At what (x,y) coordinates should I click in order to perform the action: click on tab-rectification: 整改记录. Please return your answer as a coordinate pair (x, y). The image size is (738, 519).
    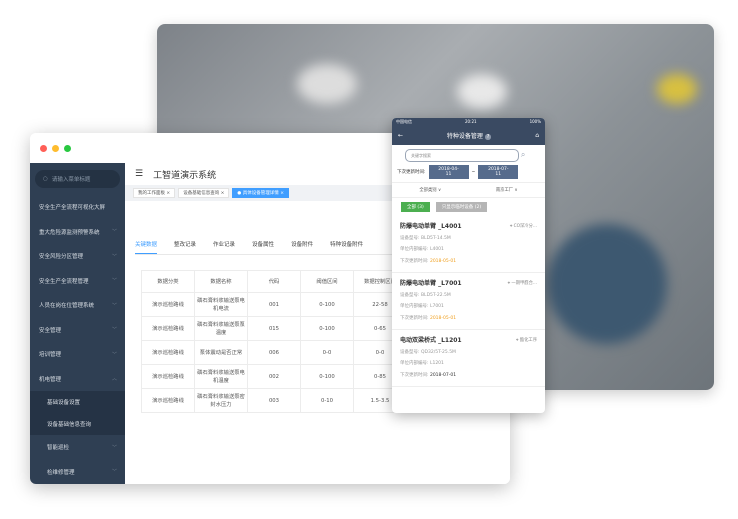
    Looking at the image, I should click on (185, 245).